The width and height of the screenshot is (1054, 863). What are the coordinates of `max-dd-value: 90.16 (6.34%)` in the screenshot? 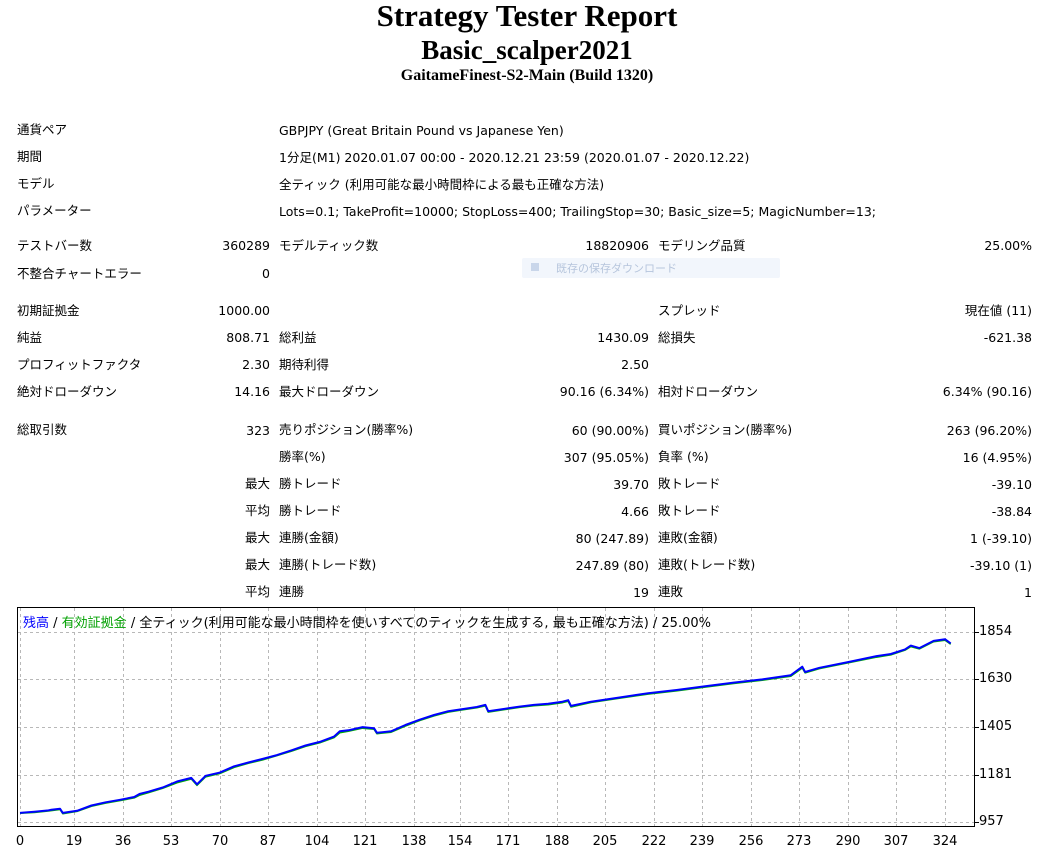 It's located at (604, 391).